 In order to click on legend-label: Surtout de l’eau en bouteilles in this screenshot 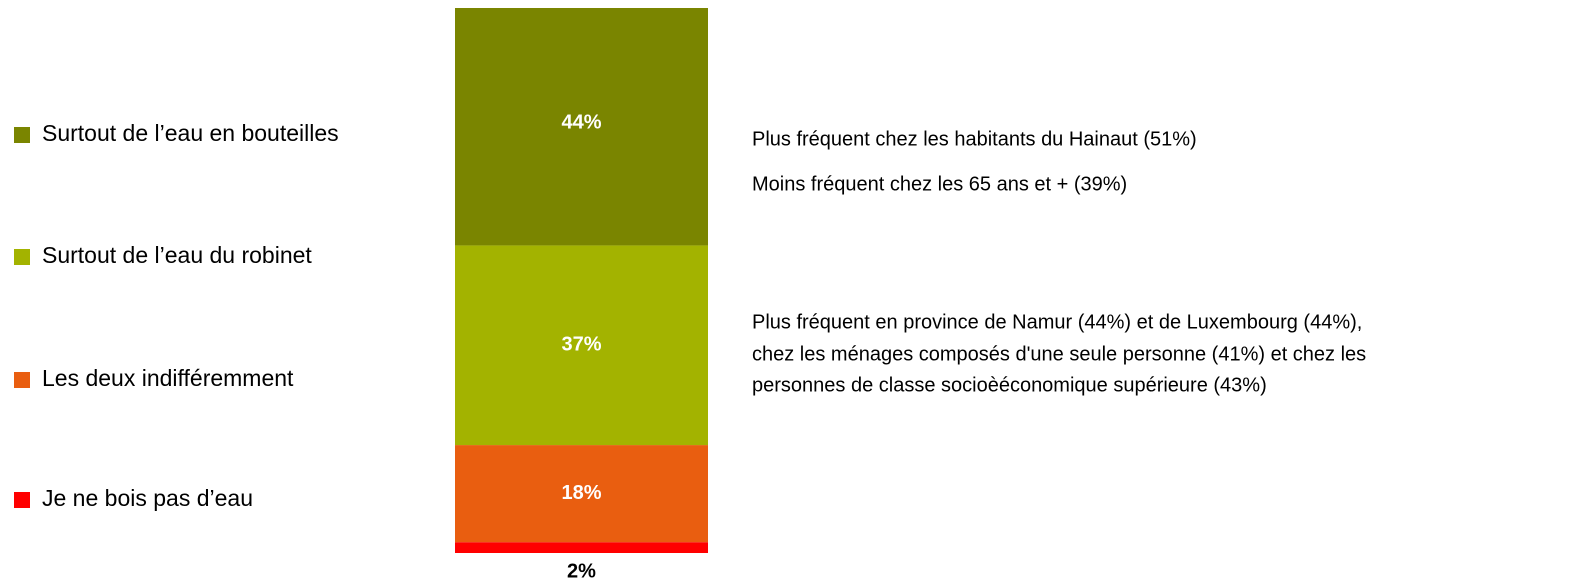, I will do `click(190, 133)`.